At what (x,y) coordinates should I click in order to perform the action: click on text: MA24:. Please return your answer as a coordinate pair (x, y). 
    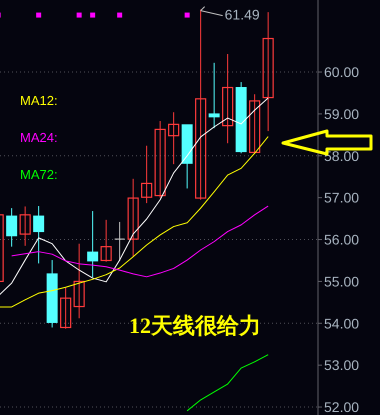
    Looking at the image, I should click on (39, 137).